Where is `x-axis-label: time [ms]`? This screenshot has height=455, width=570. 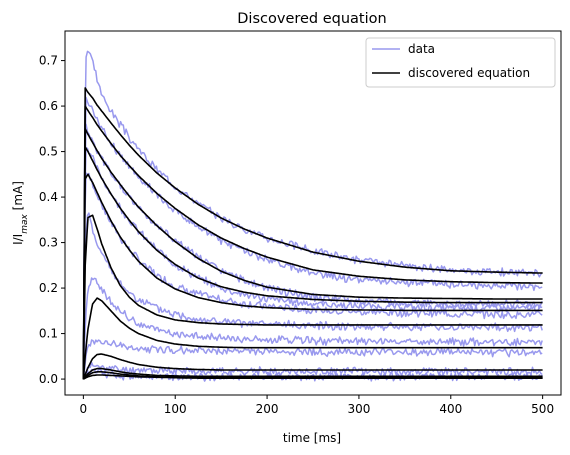 x-axis-label: time [ms] is located at coordinates (312, 438).